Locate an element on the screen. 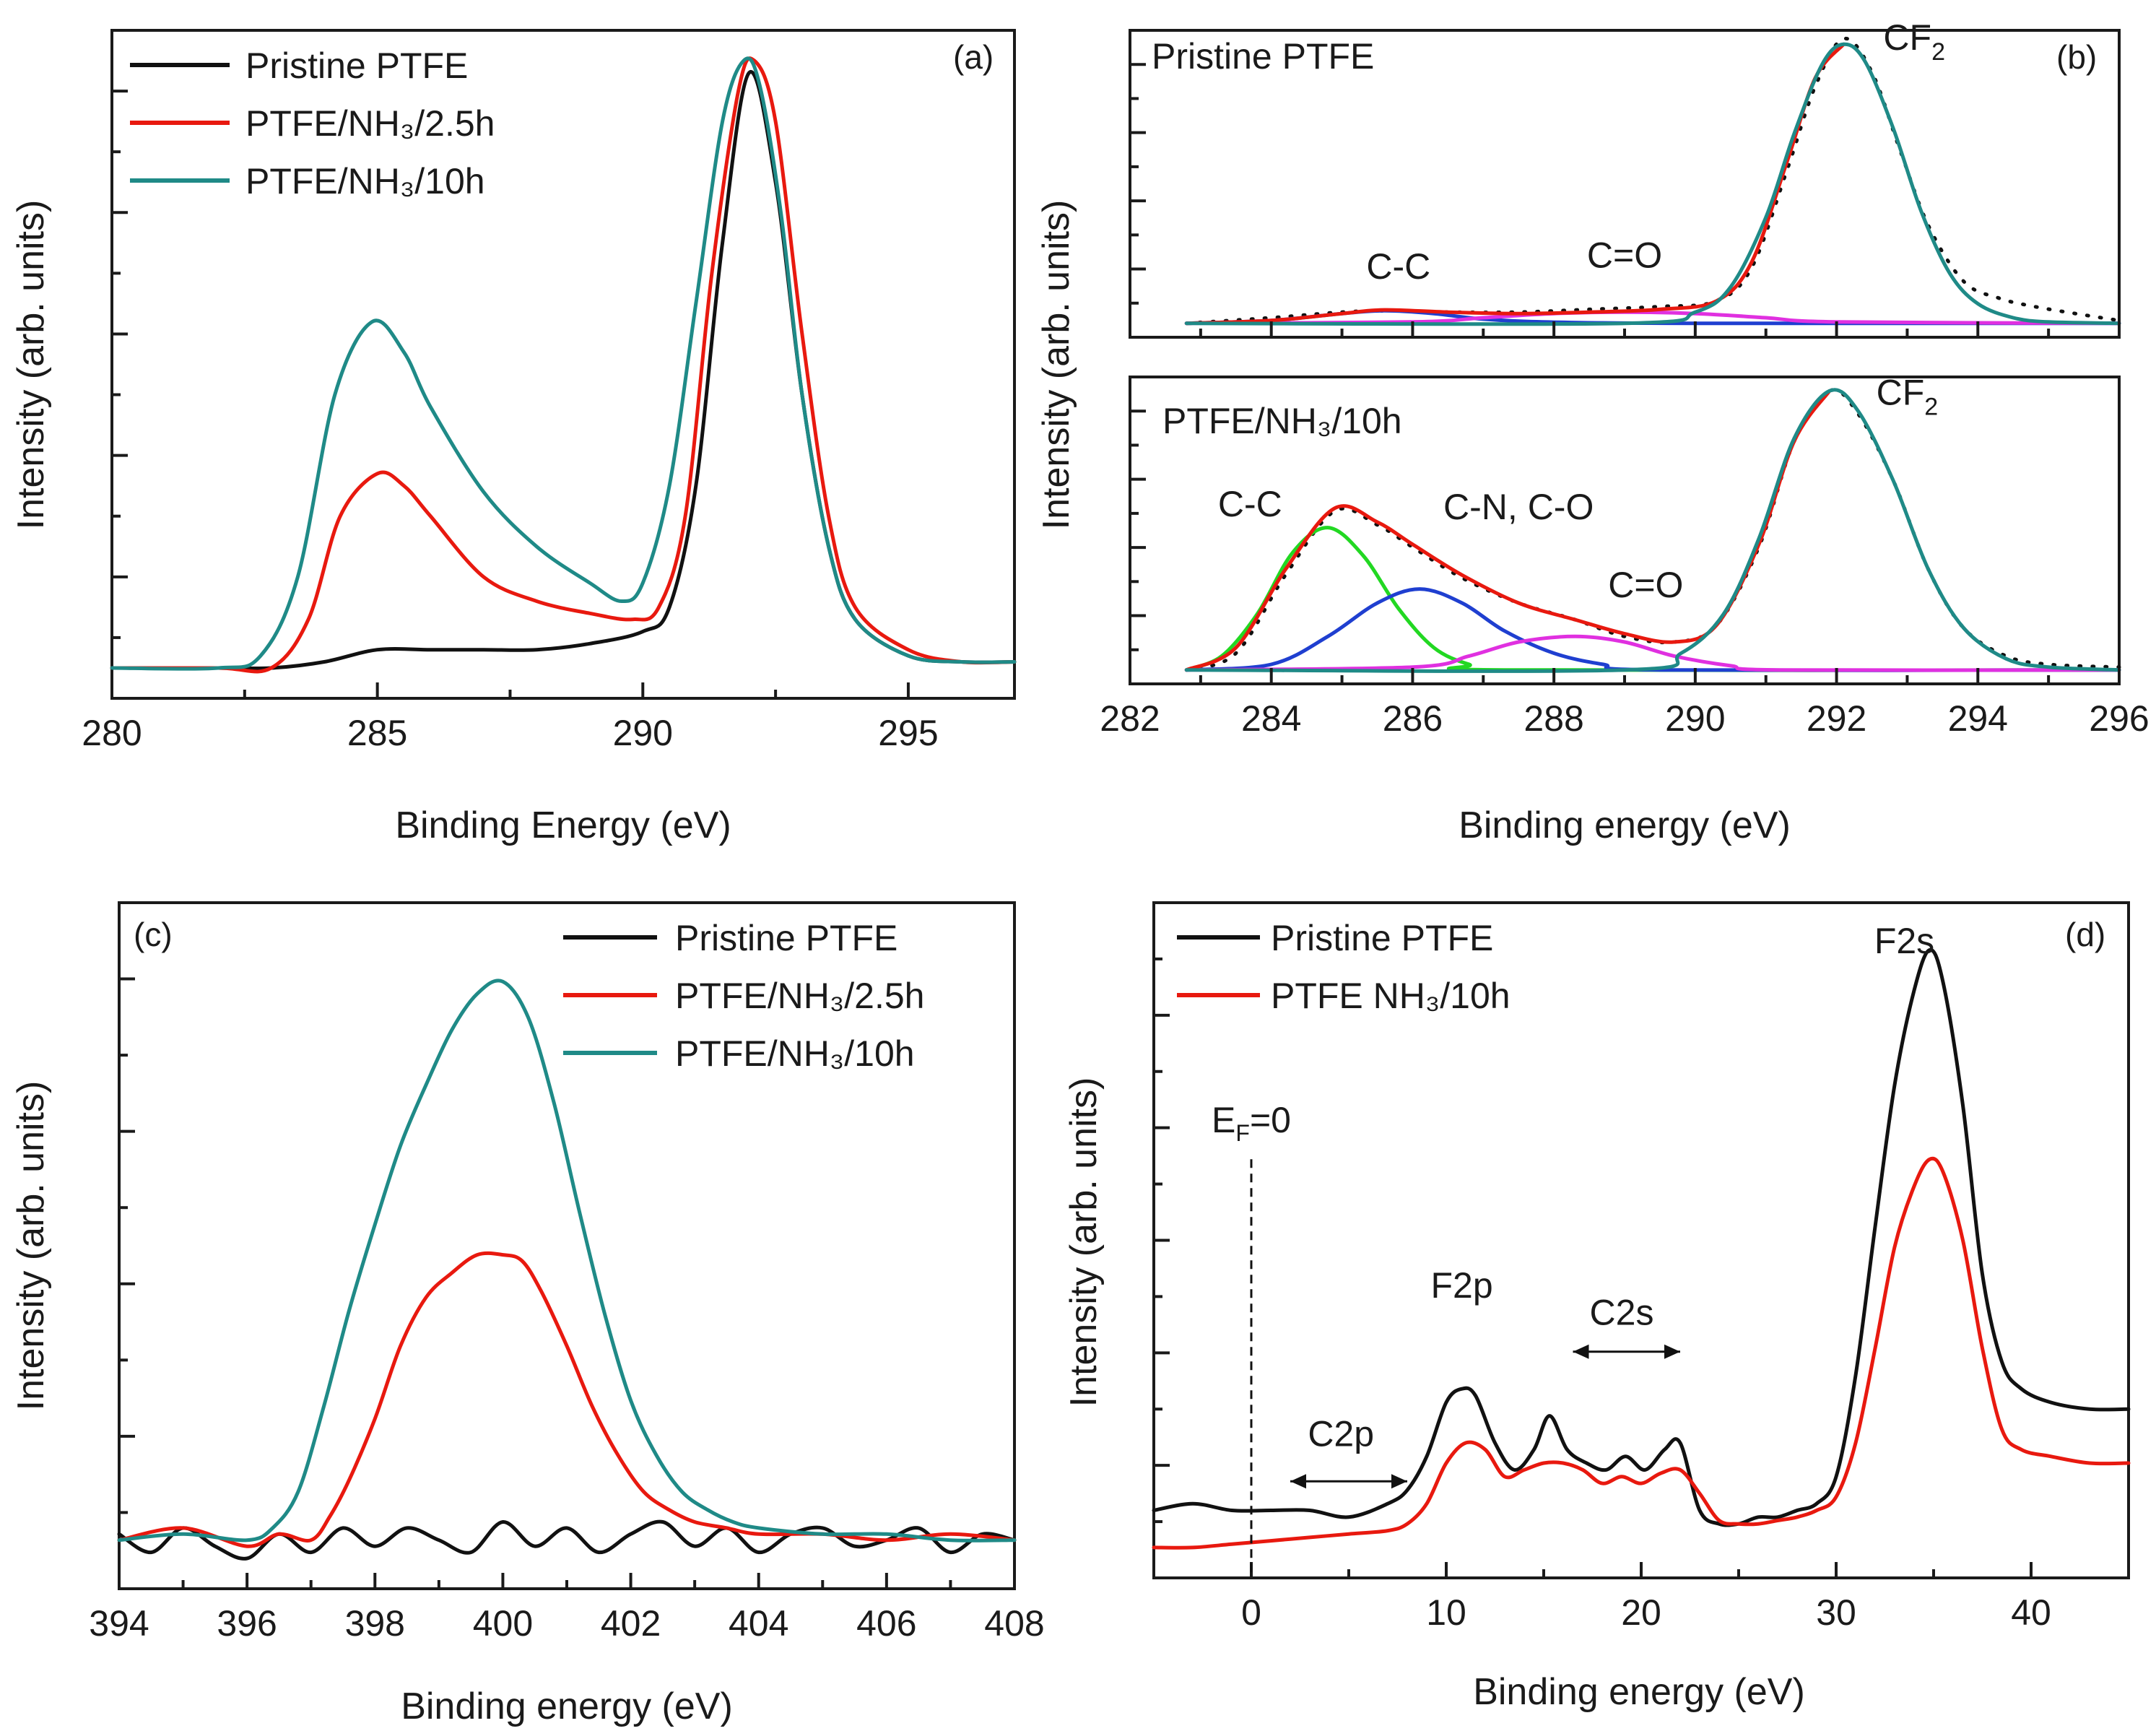 This screenshot has width=2156, height=1731. panel-d-xlabel: Binding energy (eV) is located at coordinates (1639, 1692).